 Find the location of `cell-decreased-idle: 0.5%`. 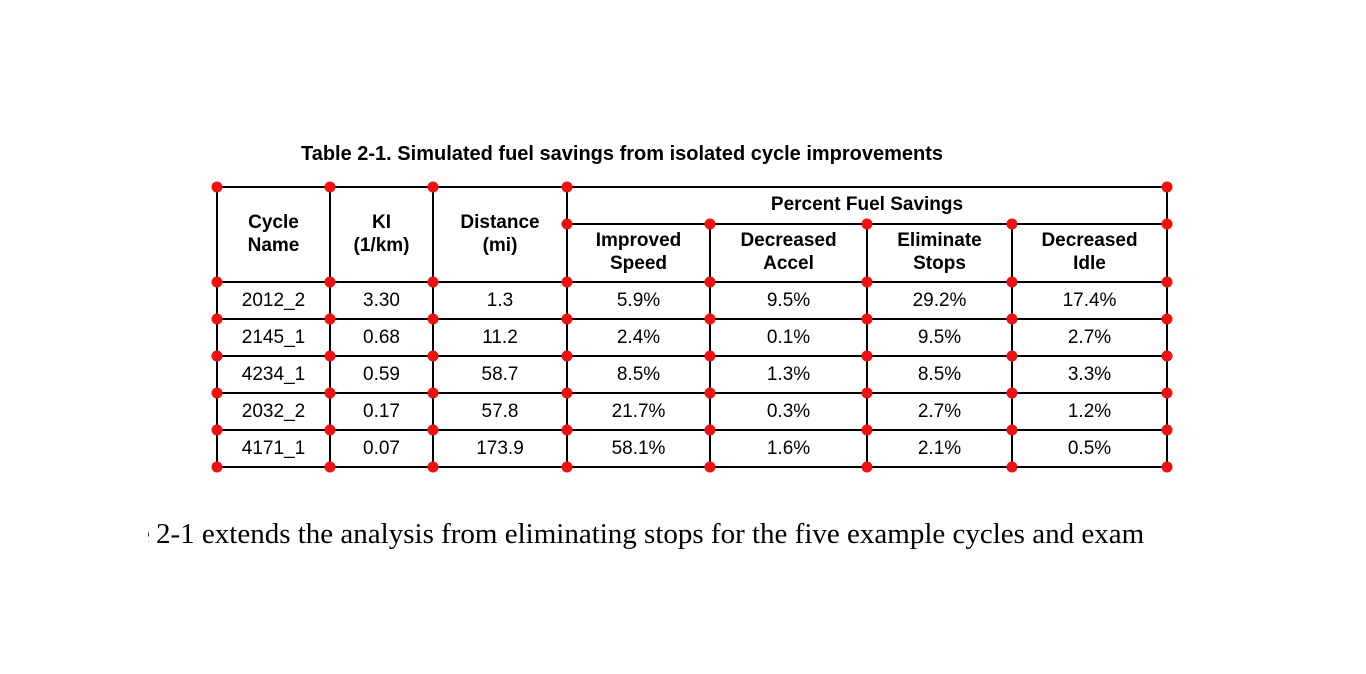

cell-decreased-idle: 0.5% is located at coordinates (1089, 448).